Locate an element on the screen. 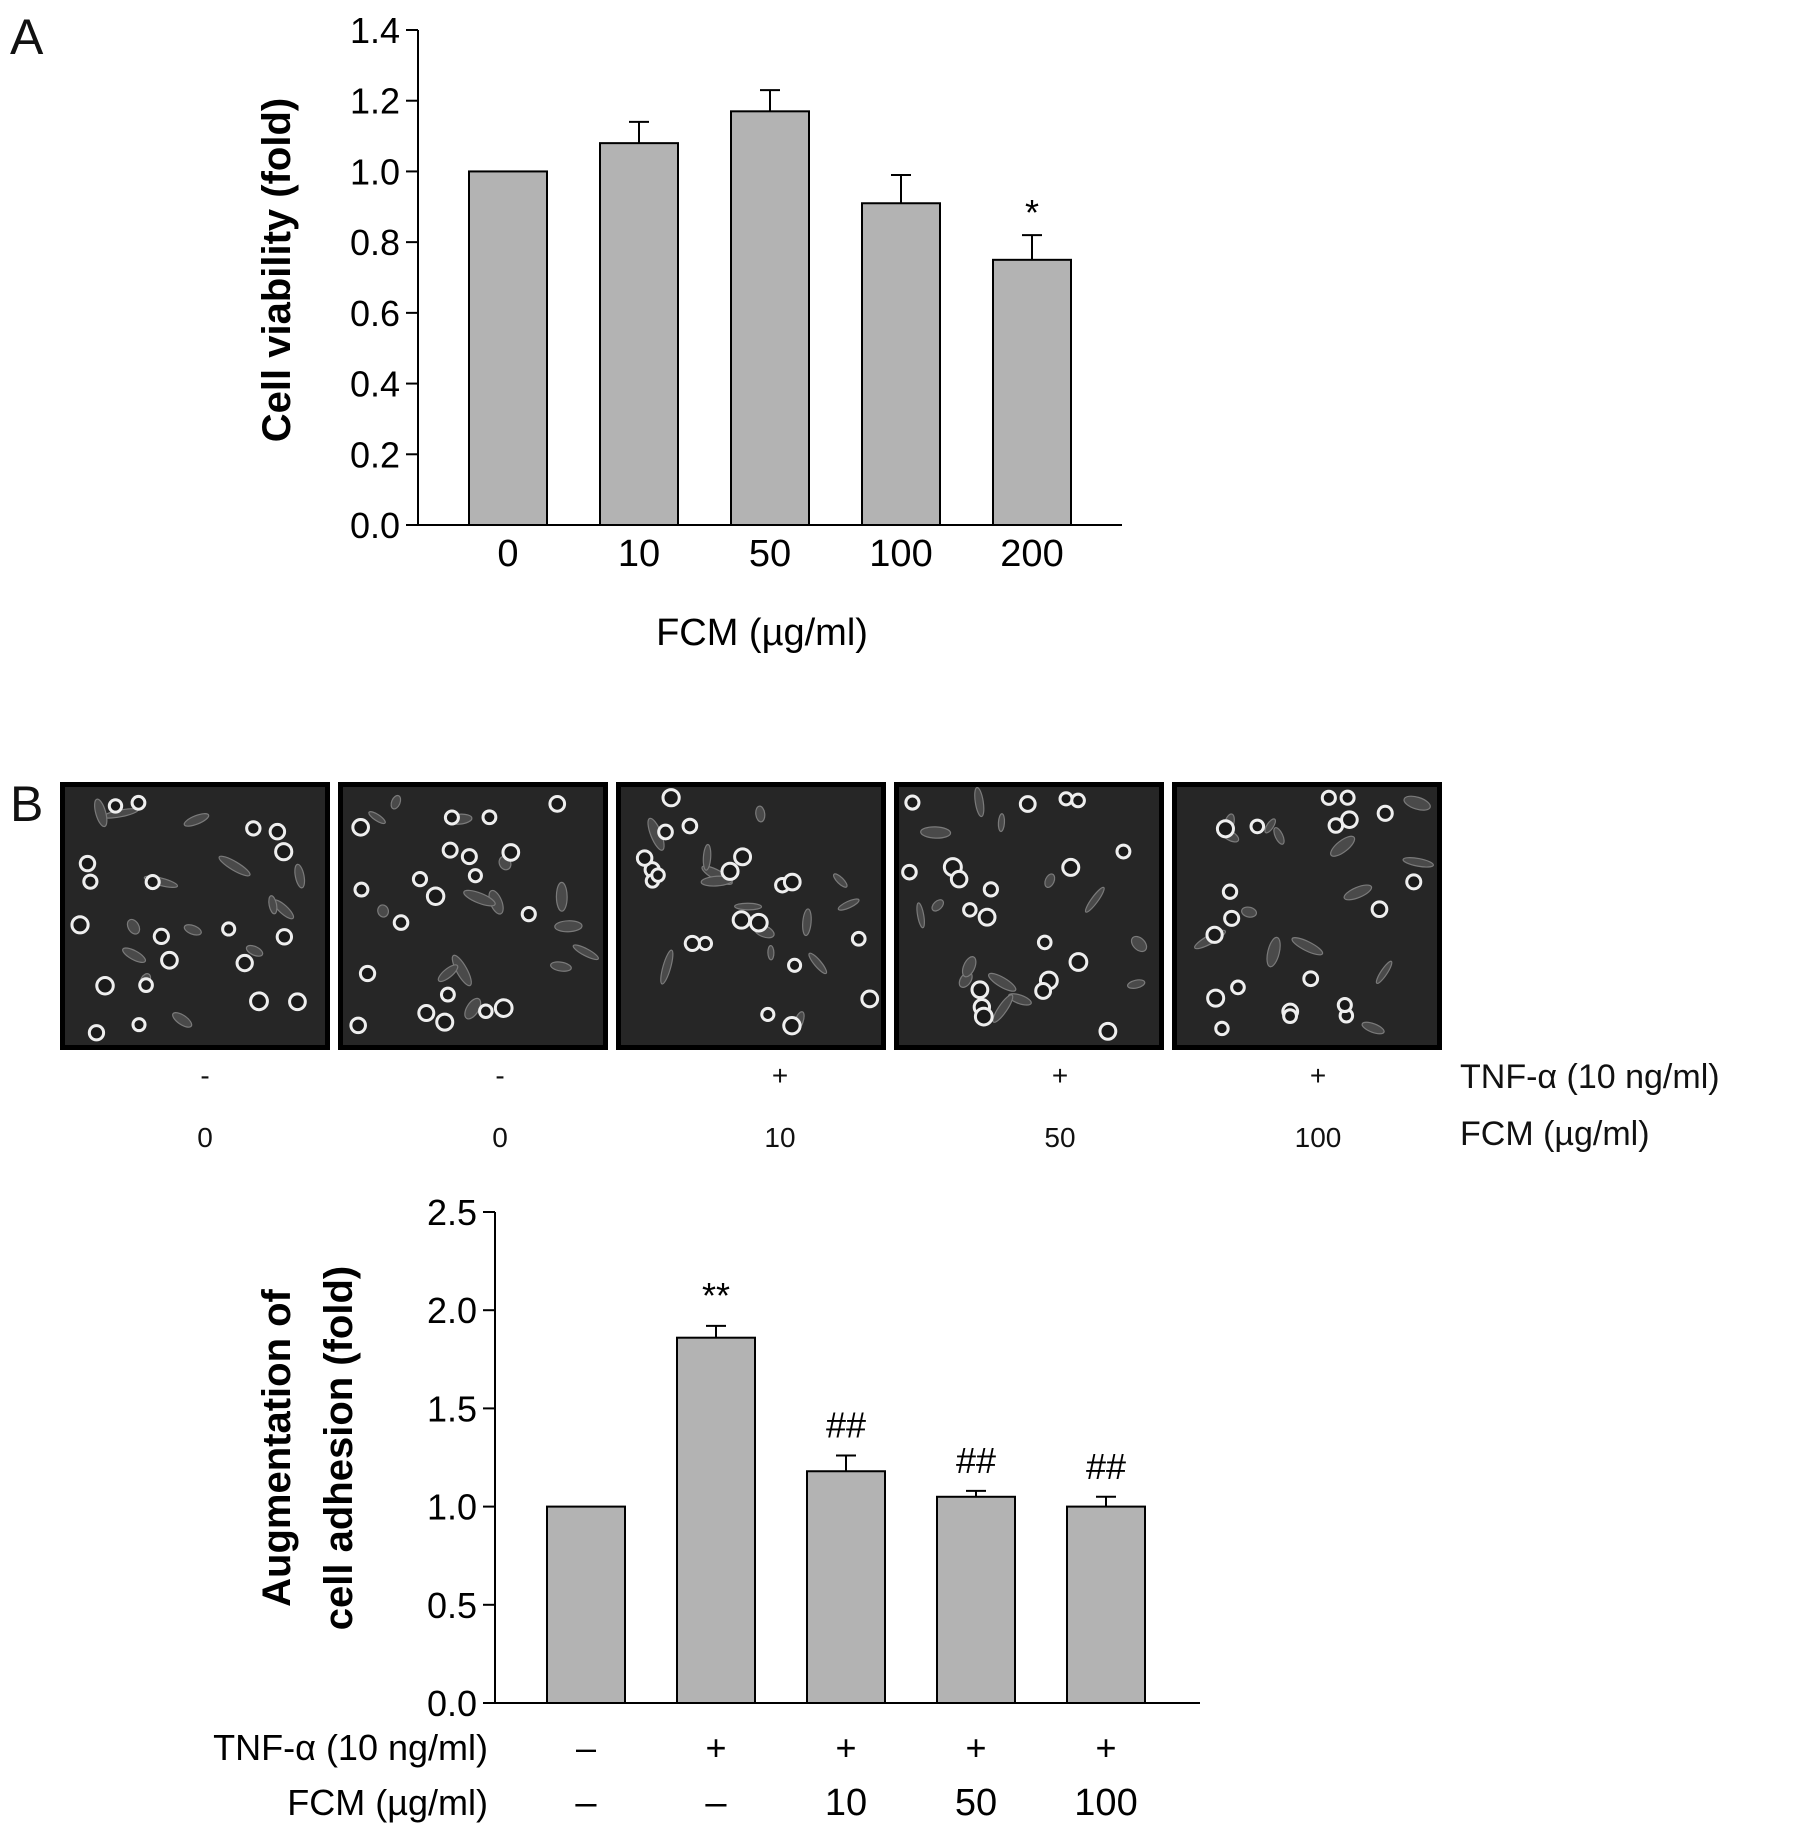  micrograph-4-fcm: 50 is located at coordinates (1060, 1137).